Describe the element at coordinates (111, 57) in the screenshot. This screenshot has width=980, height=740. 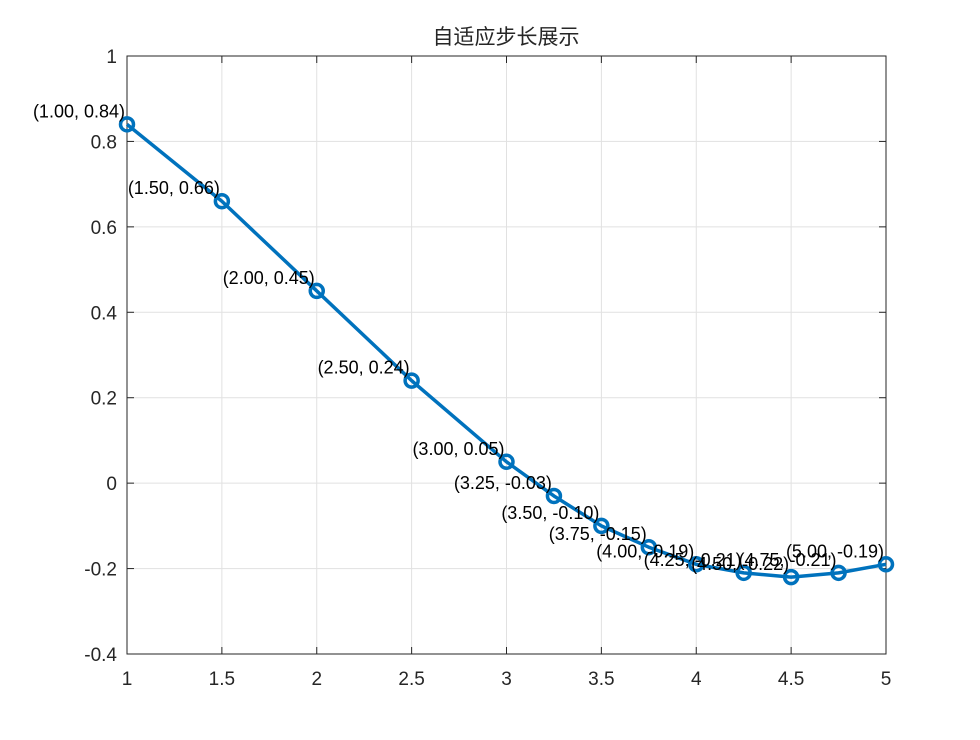
I see `y-tick-label: 1` at that location.